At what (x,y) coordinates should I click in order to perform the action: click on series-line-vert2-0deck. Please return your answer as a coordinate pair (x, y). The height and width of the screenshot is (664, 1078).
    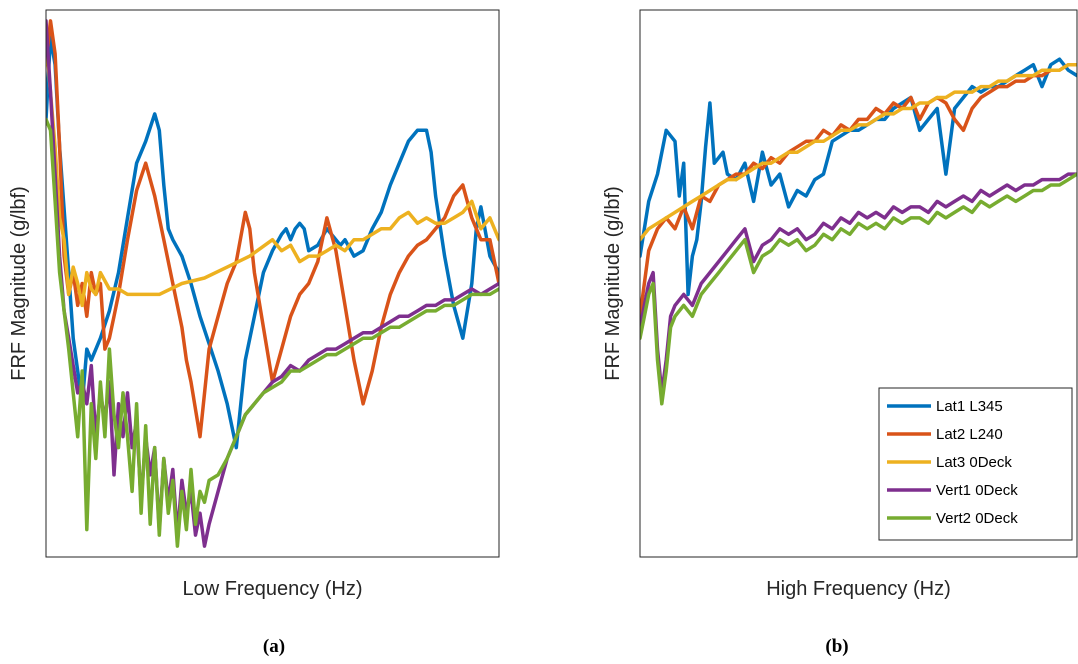
    Looking at the image, I should click on (858, 289).